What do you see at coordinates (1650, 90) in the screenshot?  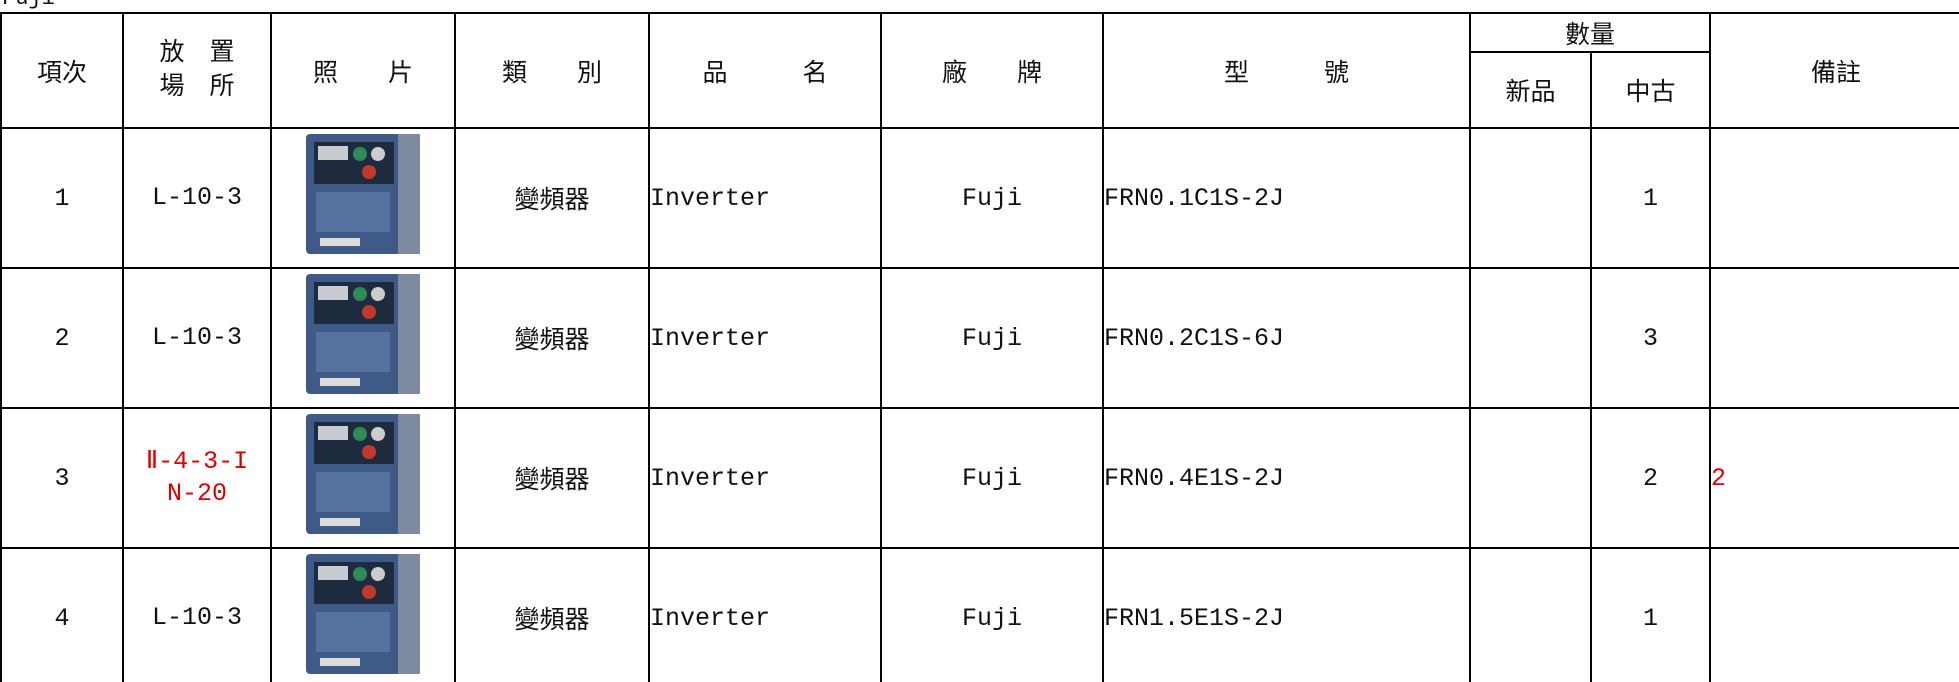 I see `header-cell: 中古` at bounding box center [1650, 90].